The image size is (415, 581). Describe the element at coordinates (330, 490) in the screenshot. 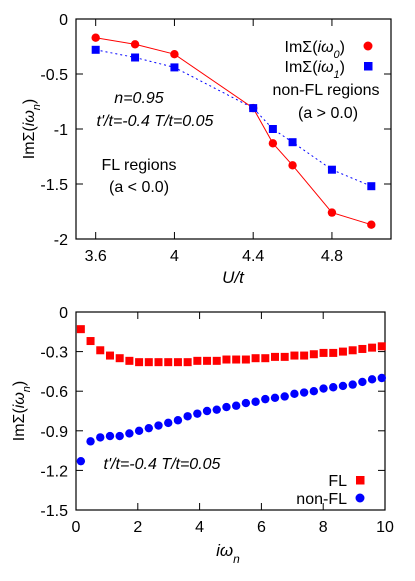

I see `bottom-legend: FL non-FL` at that location.